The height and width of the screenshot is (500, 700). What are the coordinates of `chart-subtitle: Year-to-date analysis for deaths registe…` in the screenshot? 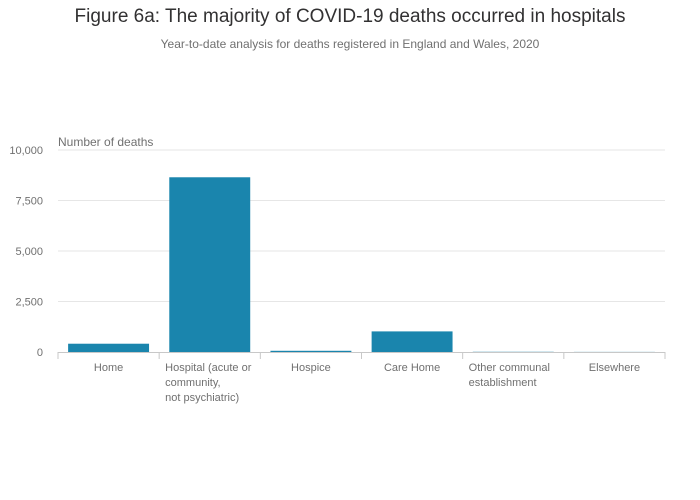 It's located at (350, 44).